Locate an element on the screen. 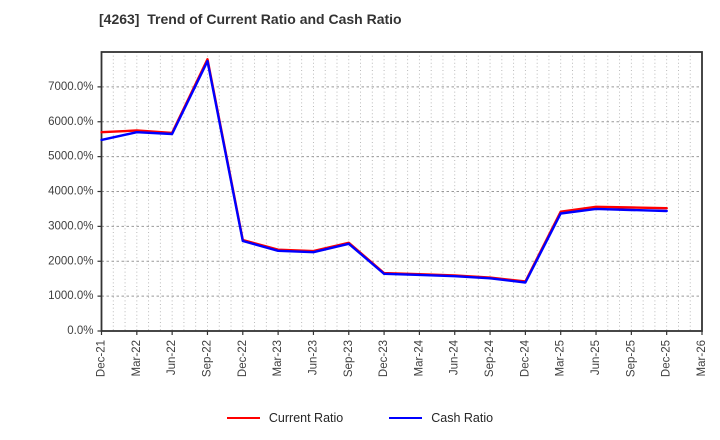 This screenshot has height=440, width=720. cash-ratio-line-swatch is located at coordinates (406, 418).